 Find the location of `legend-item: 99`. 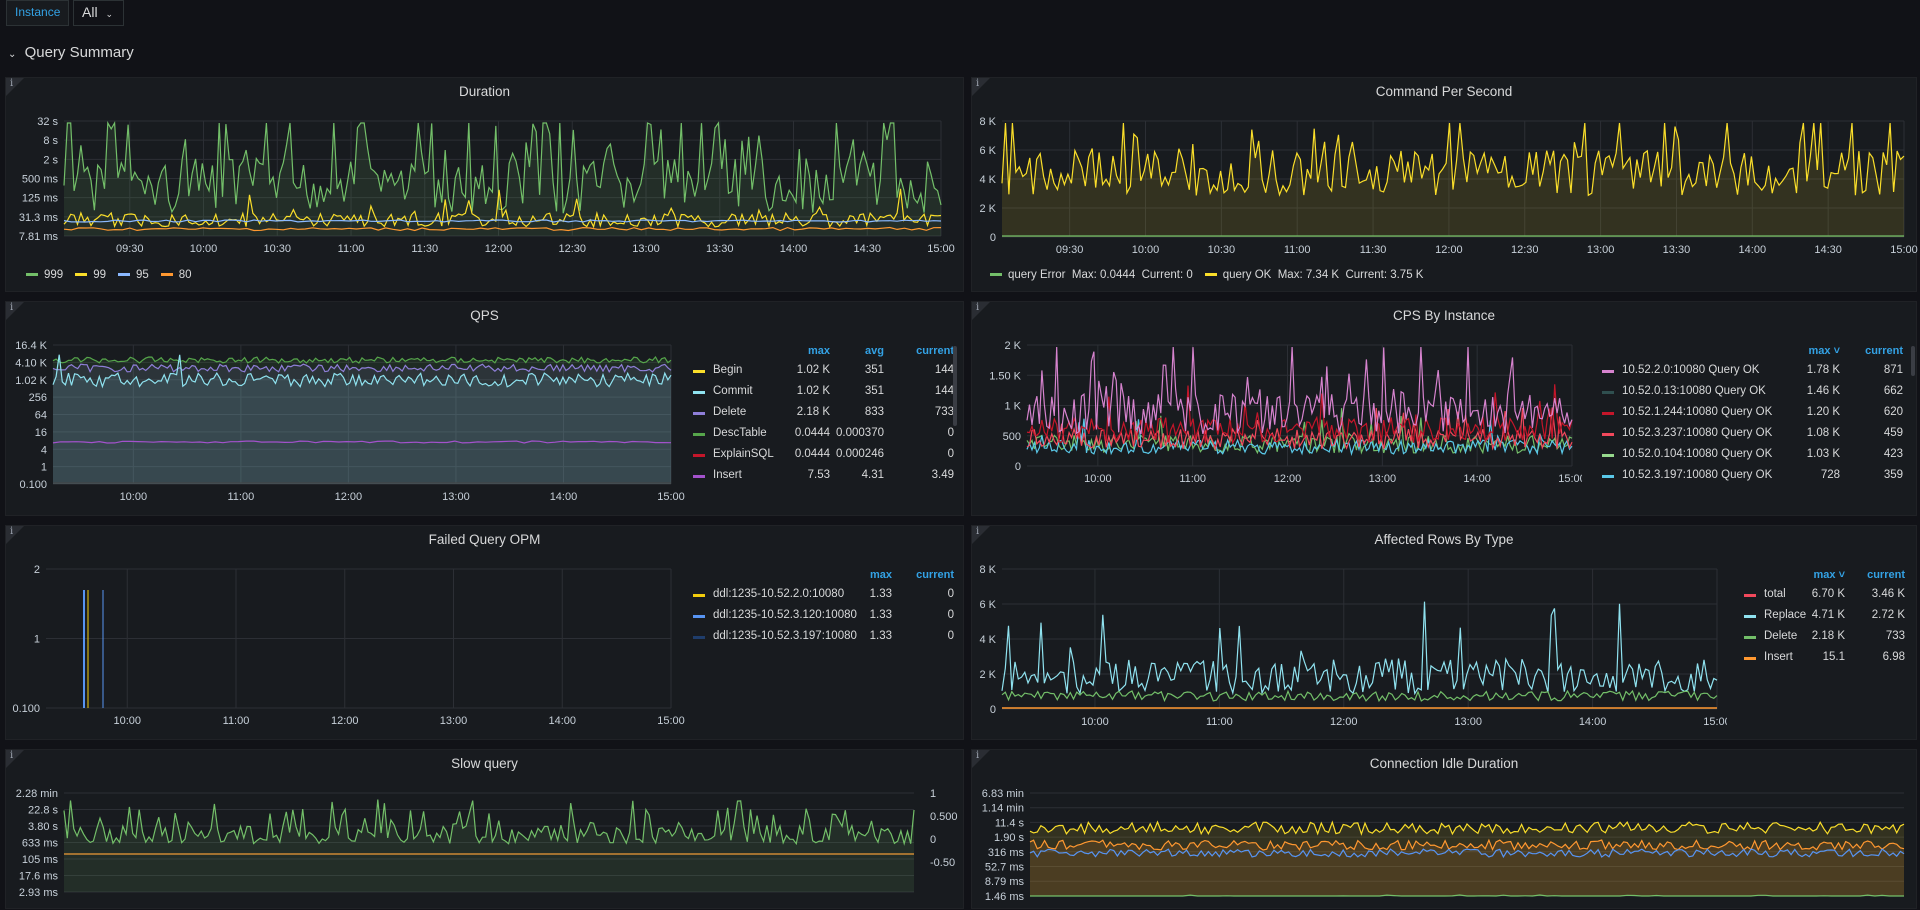

legend-item: 99 is located at coordinates (90, 275).